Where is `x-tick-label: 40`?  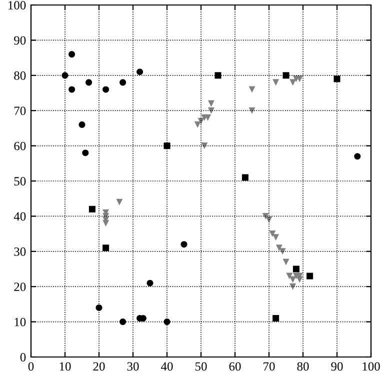 x-tick-label: 40 is located at coordinates (166, 366).